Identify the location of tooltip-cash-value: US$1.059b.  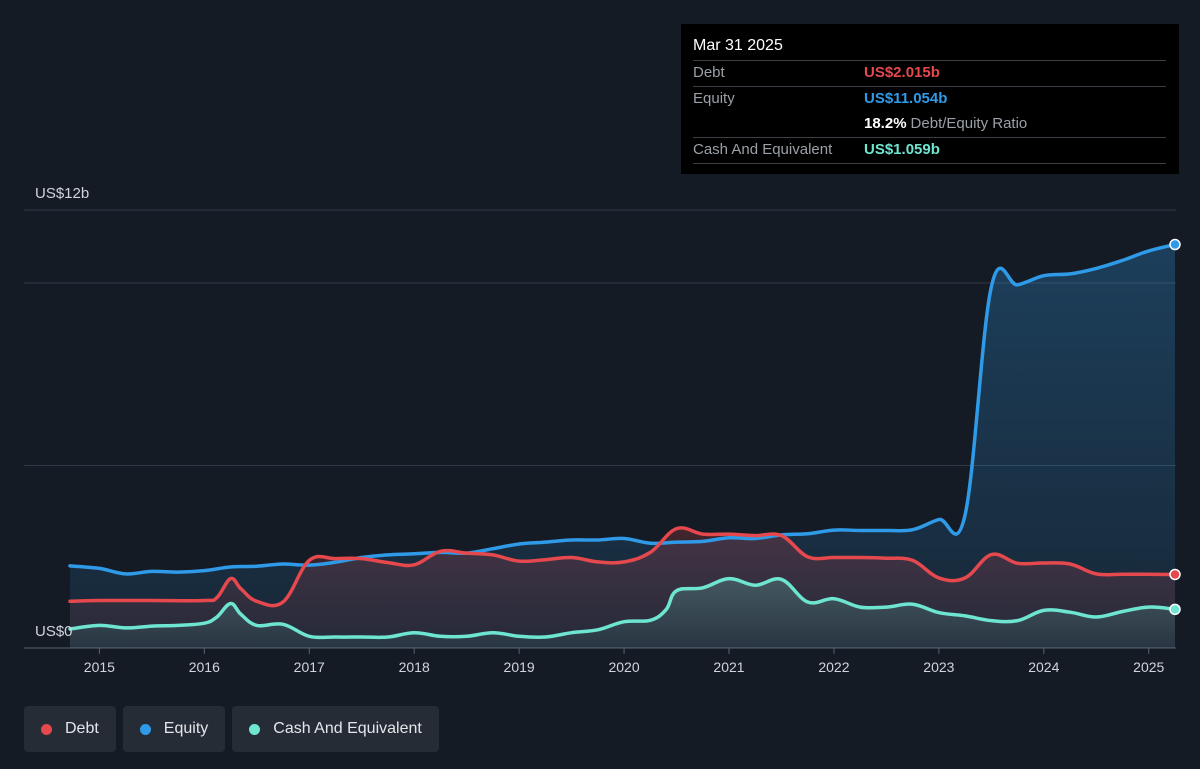
(902, 149).